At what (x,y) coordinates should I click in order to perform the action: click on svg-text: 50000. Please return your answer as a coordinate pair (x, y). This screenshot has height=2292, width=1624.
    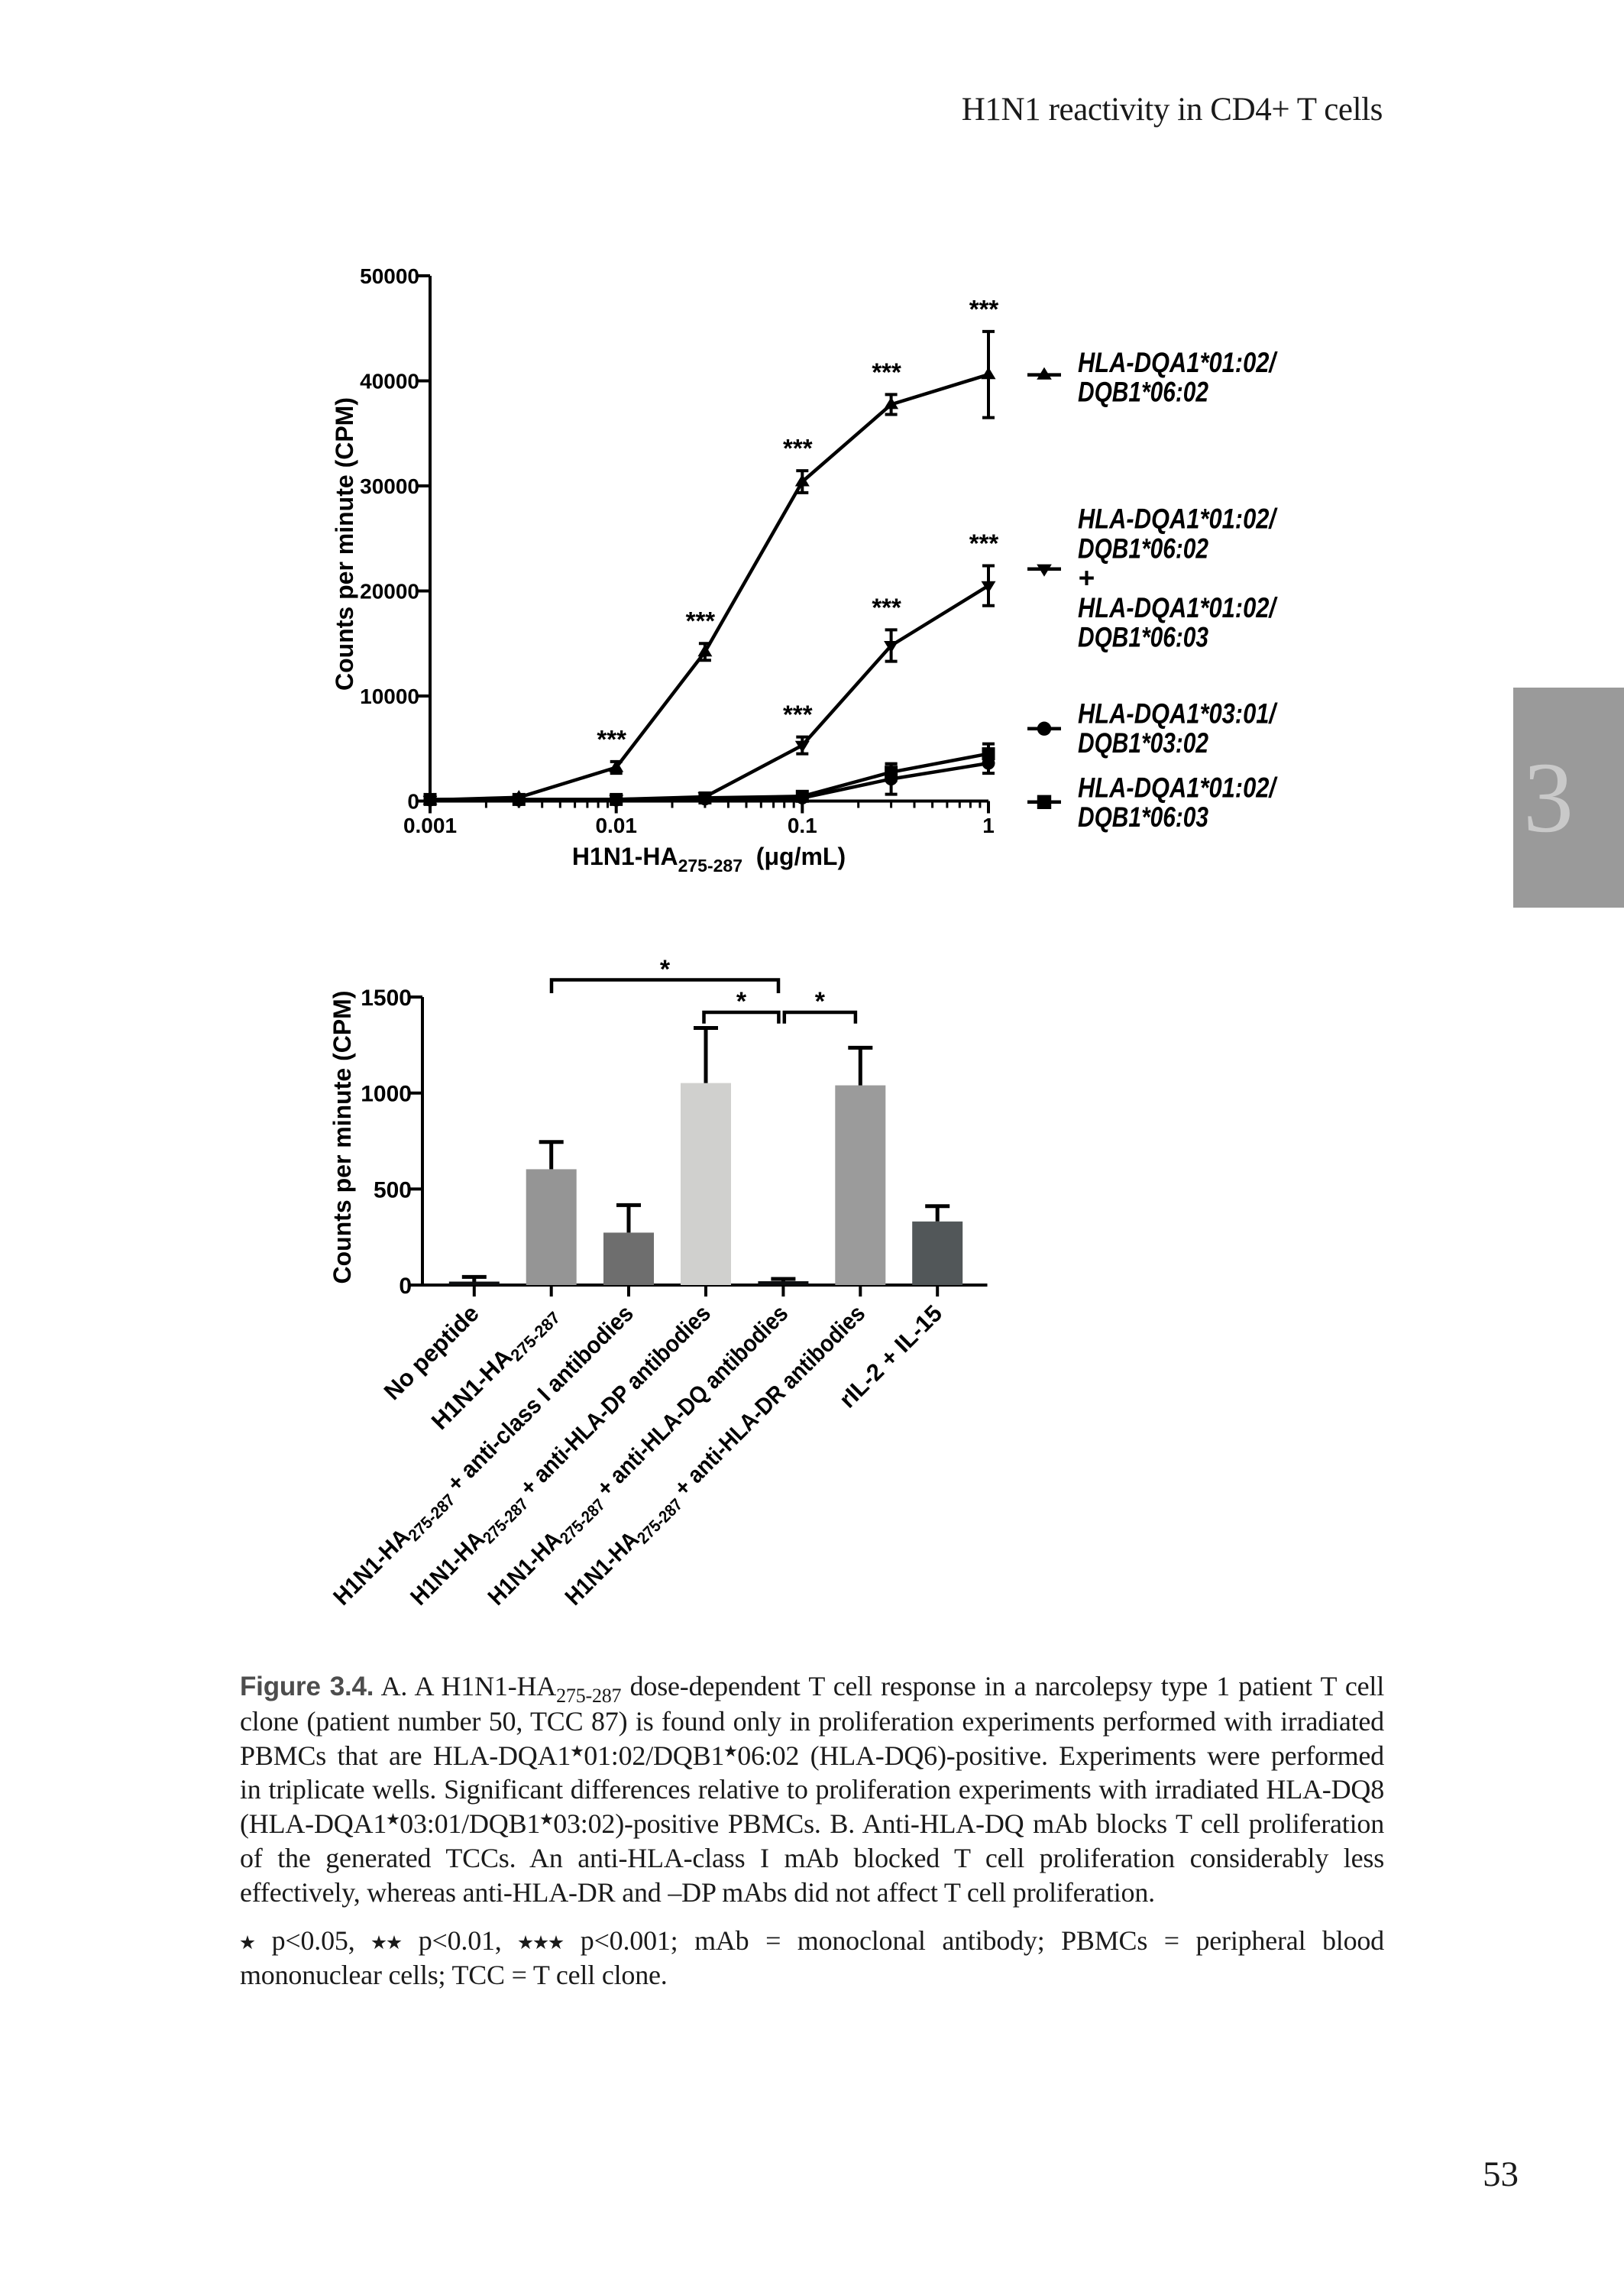
    Looking at the image, I should click on (389, 276).